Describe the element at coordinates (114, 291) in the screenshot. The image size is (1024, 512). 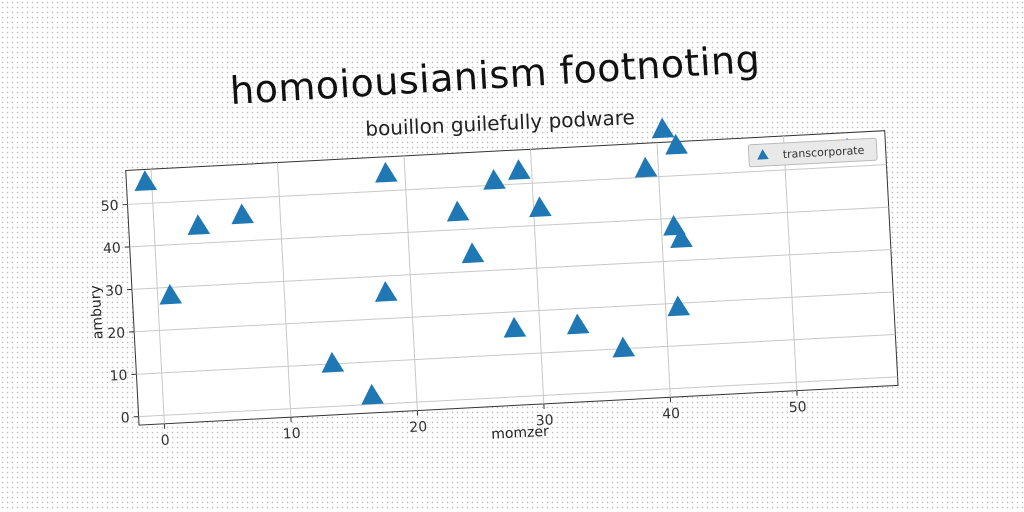
I see `y-tick-label: 30` at that location.